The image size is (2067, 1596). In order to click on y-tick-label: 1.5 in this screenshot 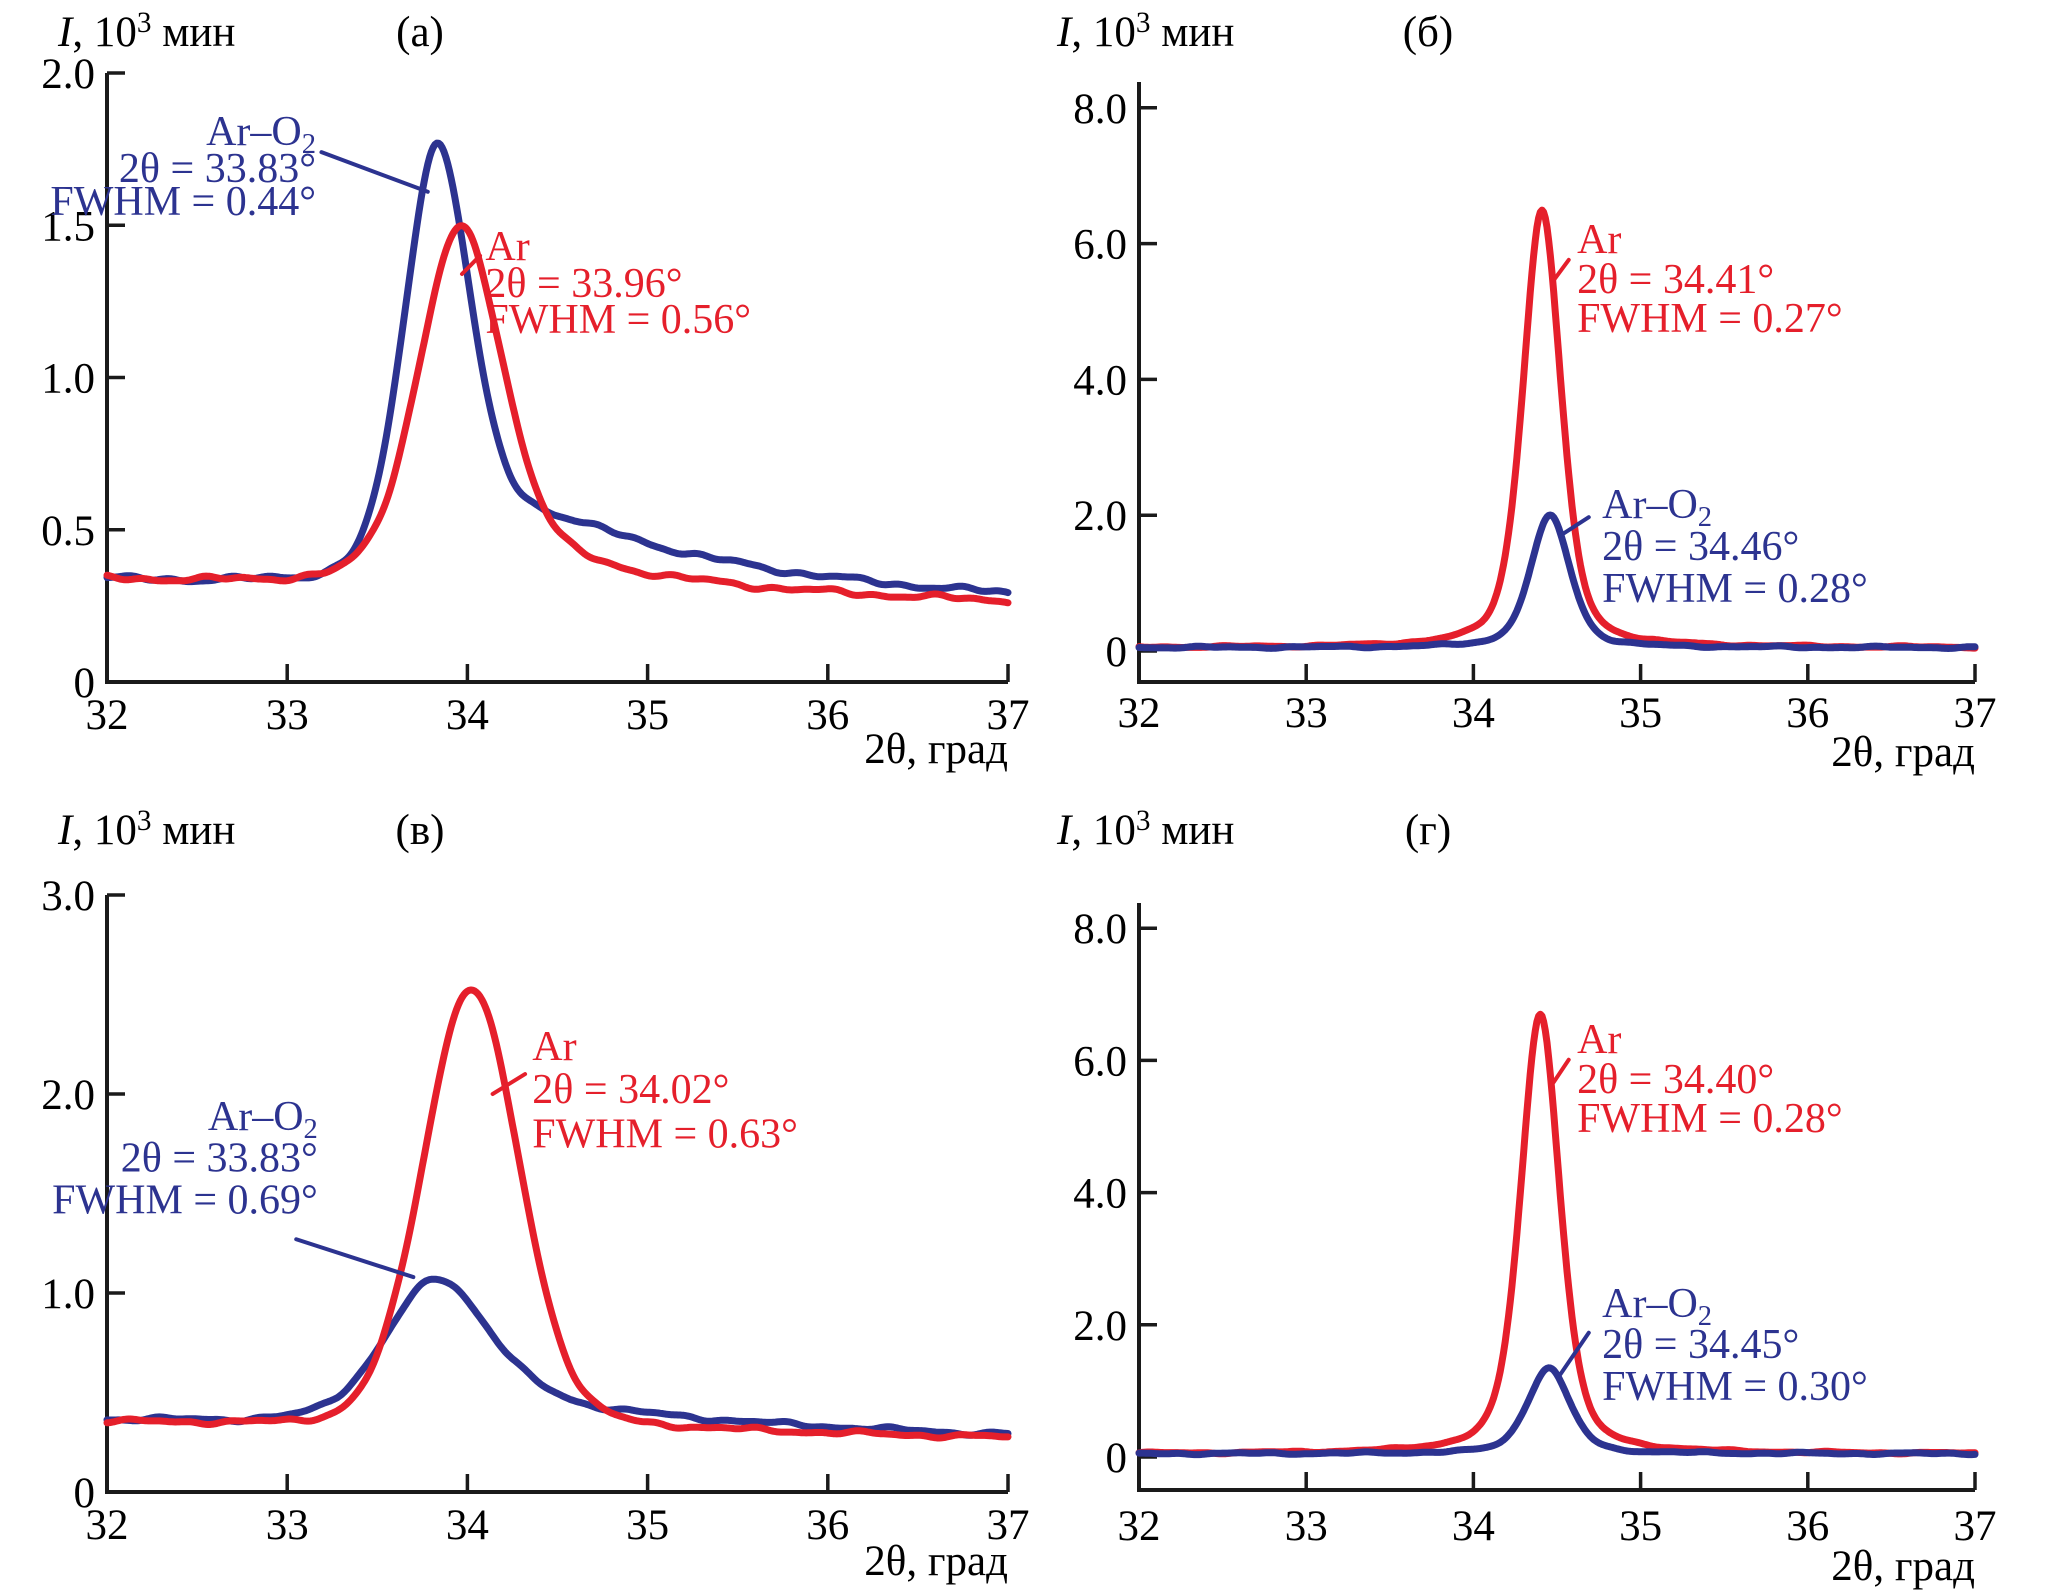, I will do `click(68, 226)`.